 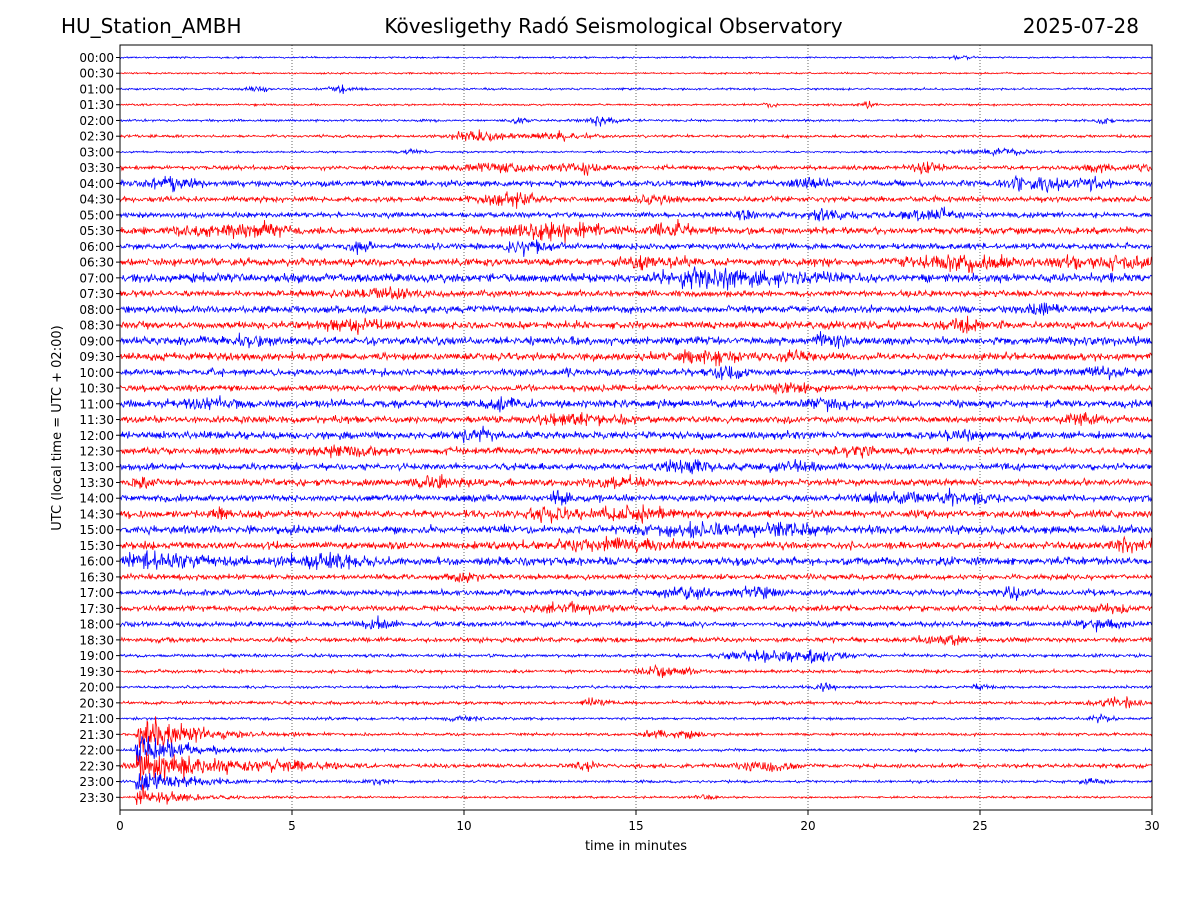 I want to click on y-tick-label: 05:30, so click(x=96, y=231).